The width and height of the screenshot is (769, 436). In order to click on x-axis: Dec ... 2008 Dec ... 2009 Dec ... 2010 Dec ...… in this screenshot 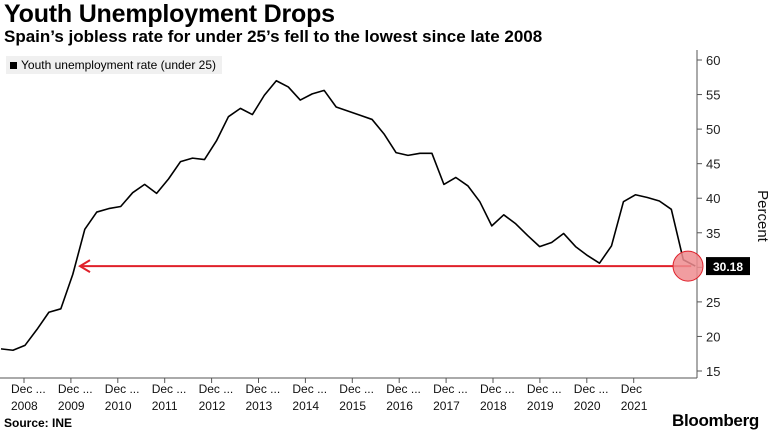, I will do `click(348, 395)`.